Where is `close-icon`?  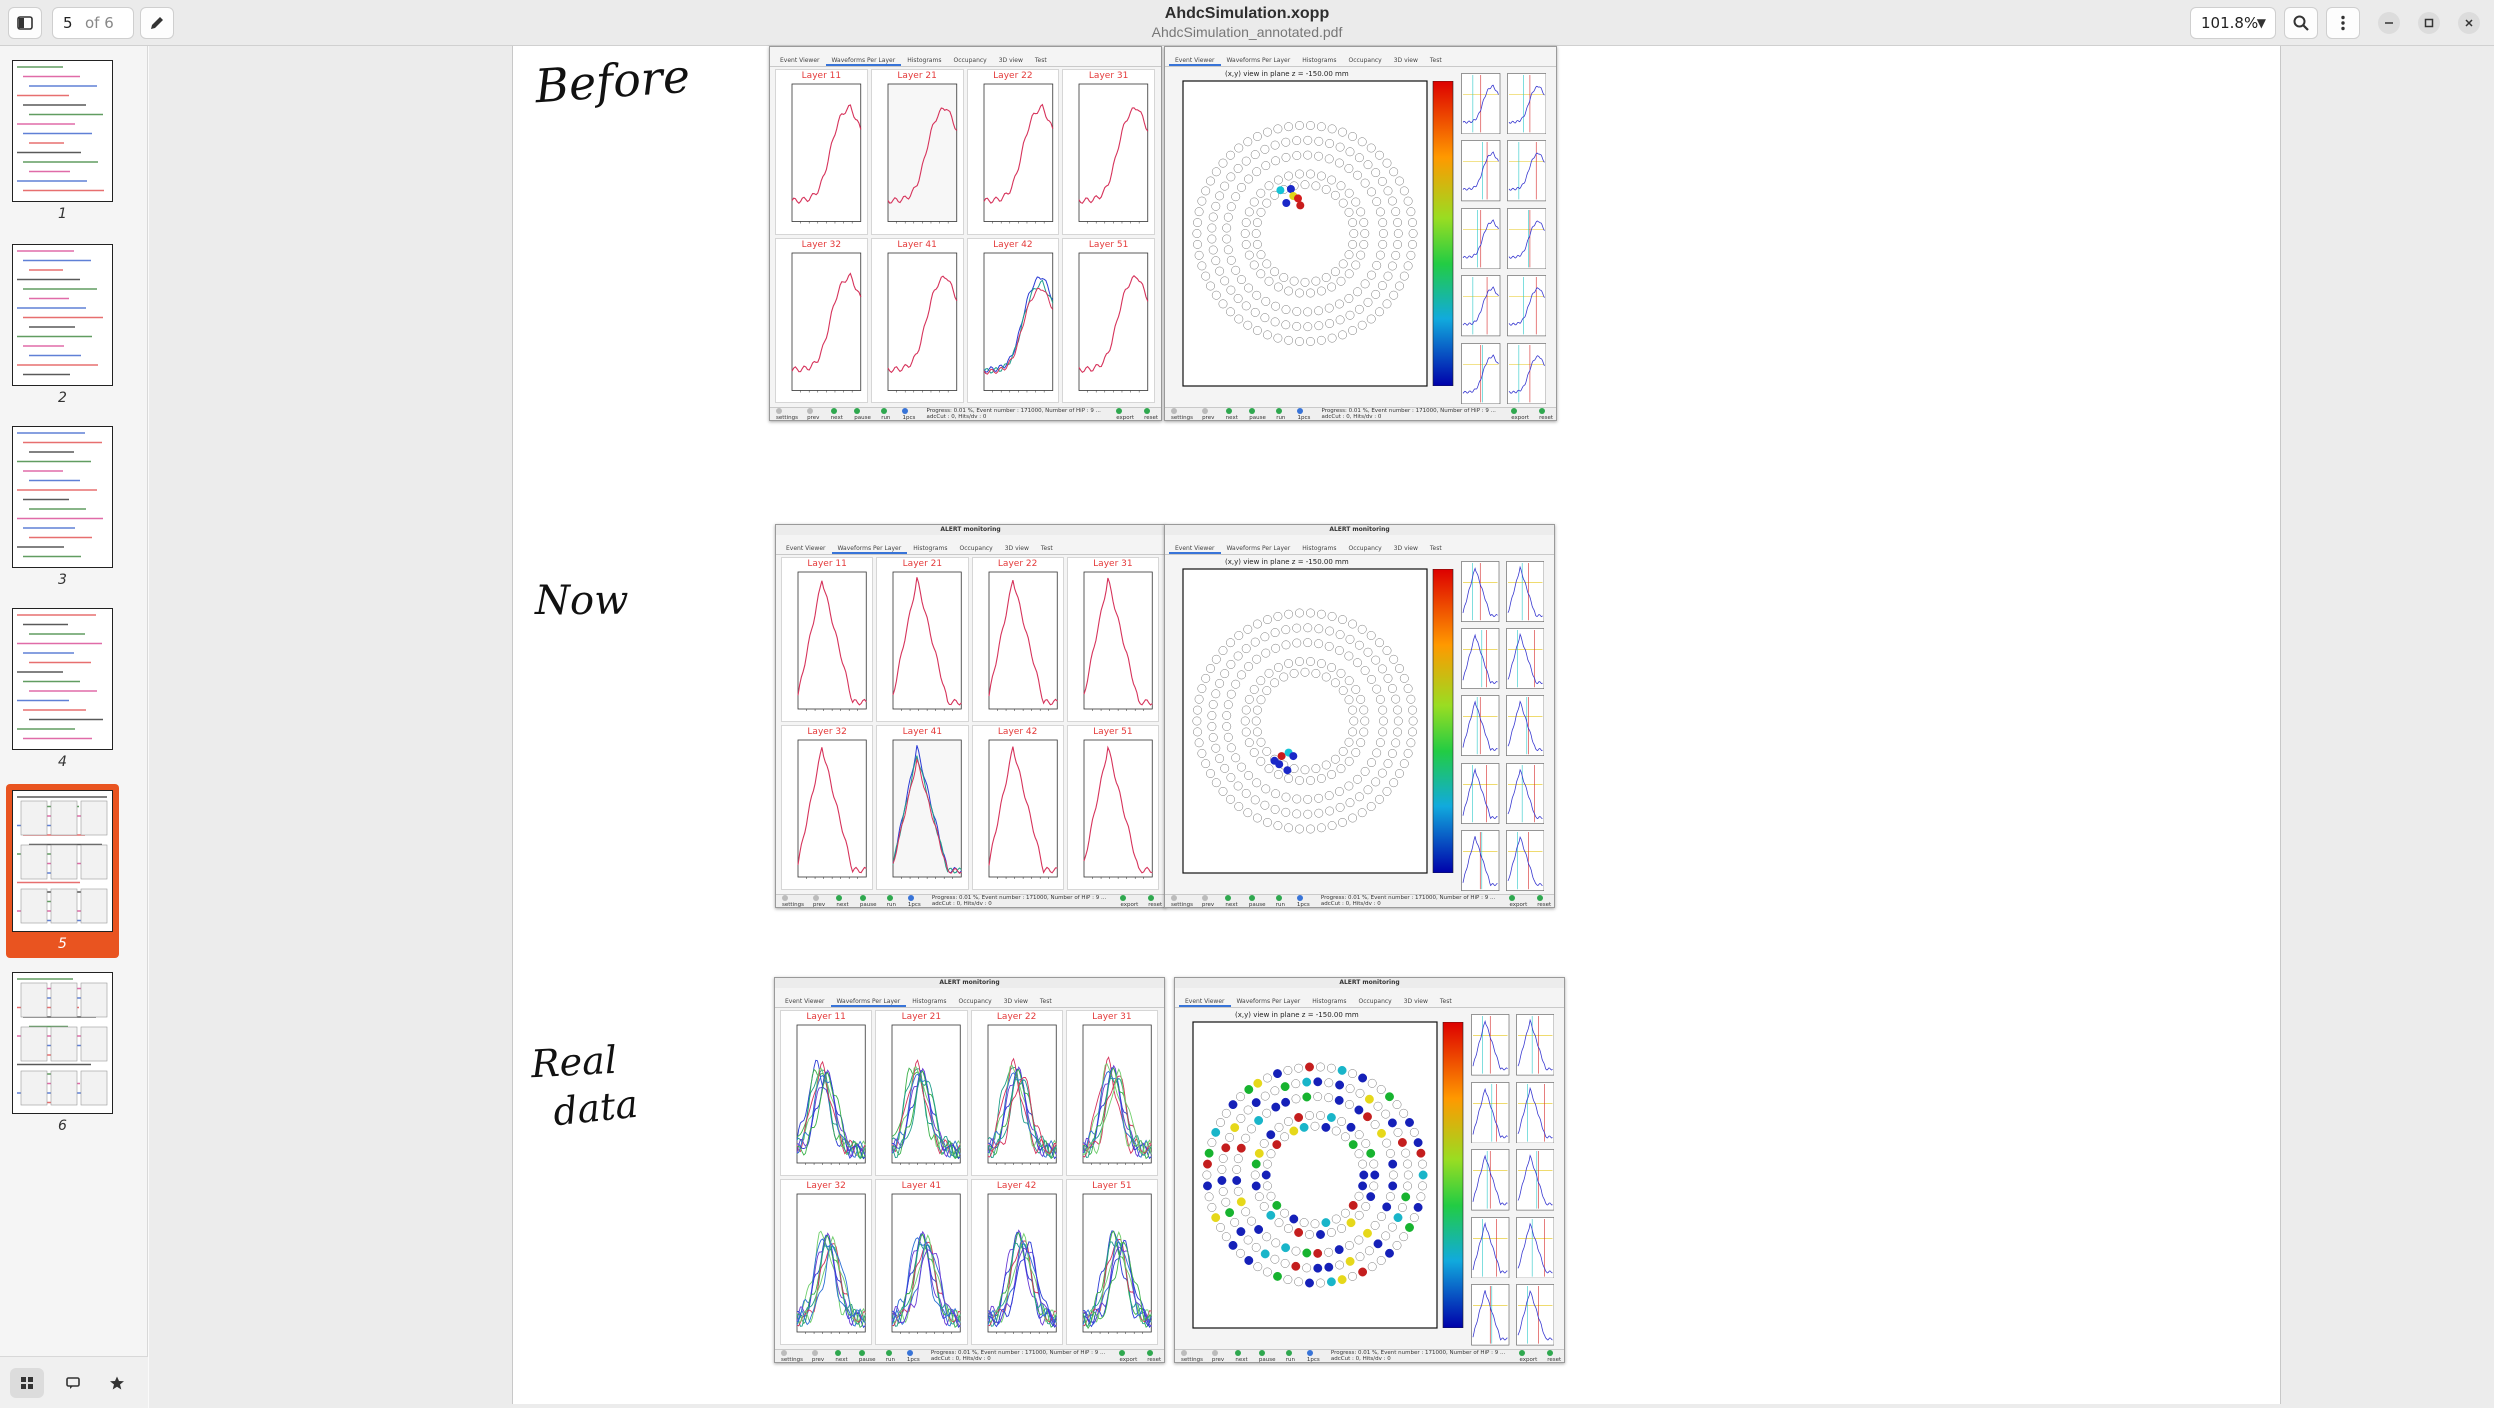 close-icon is located at coordinates (2469, 23).